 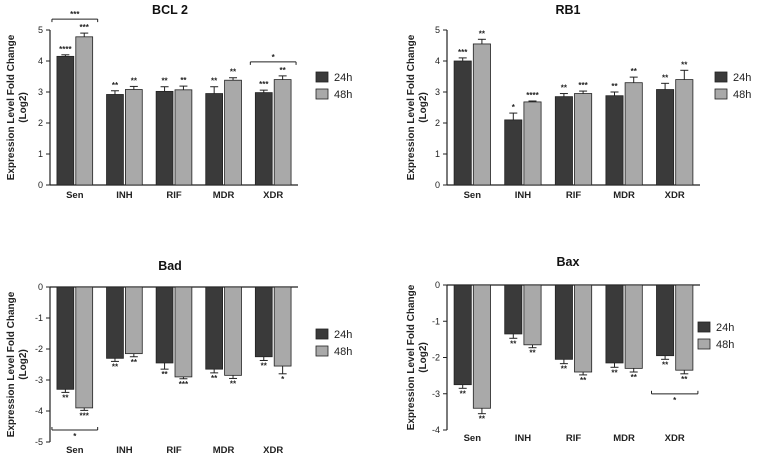 What do you see at coordinates (567, 10) in the screenshot?
I see `chart-title: RB1` at bounding box center [567, 10].